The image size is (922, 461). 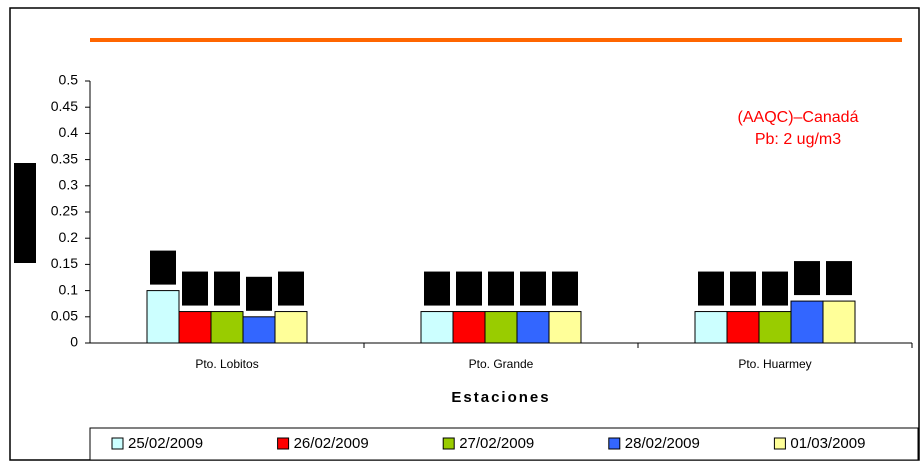 I want to click on legend-label: 28/02/2009, so click(x=662, y=443).